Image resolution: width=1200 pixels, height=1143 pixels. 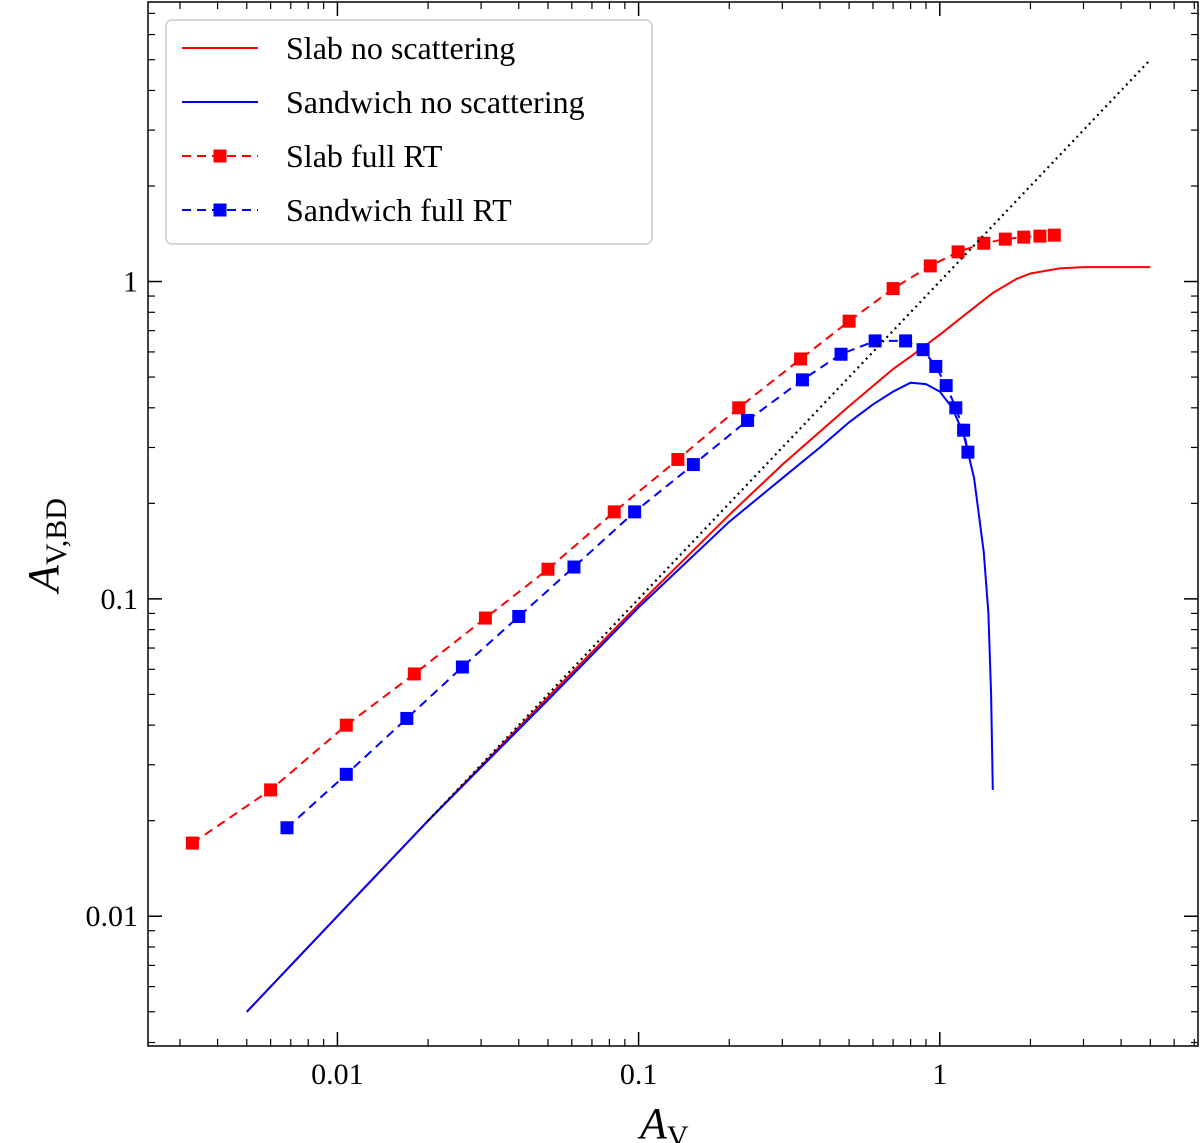 I want to click on legend-box, so click(x=409, y=132).